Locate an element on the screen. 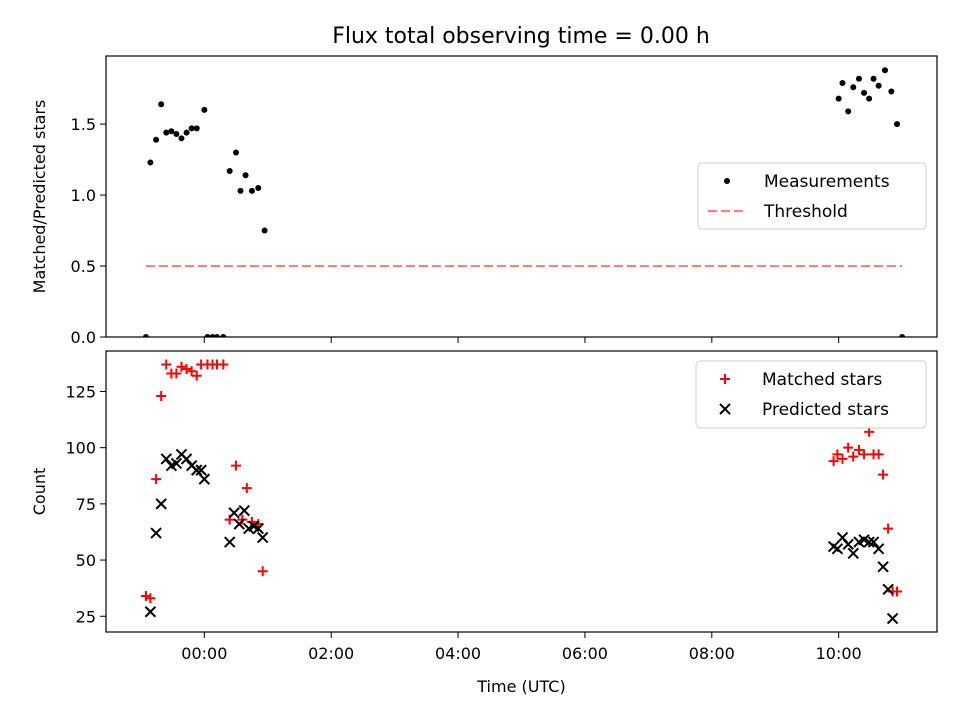 This screenshot has width=960, height=724. legend-matched-marker is located at coordinates (725, 379).